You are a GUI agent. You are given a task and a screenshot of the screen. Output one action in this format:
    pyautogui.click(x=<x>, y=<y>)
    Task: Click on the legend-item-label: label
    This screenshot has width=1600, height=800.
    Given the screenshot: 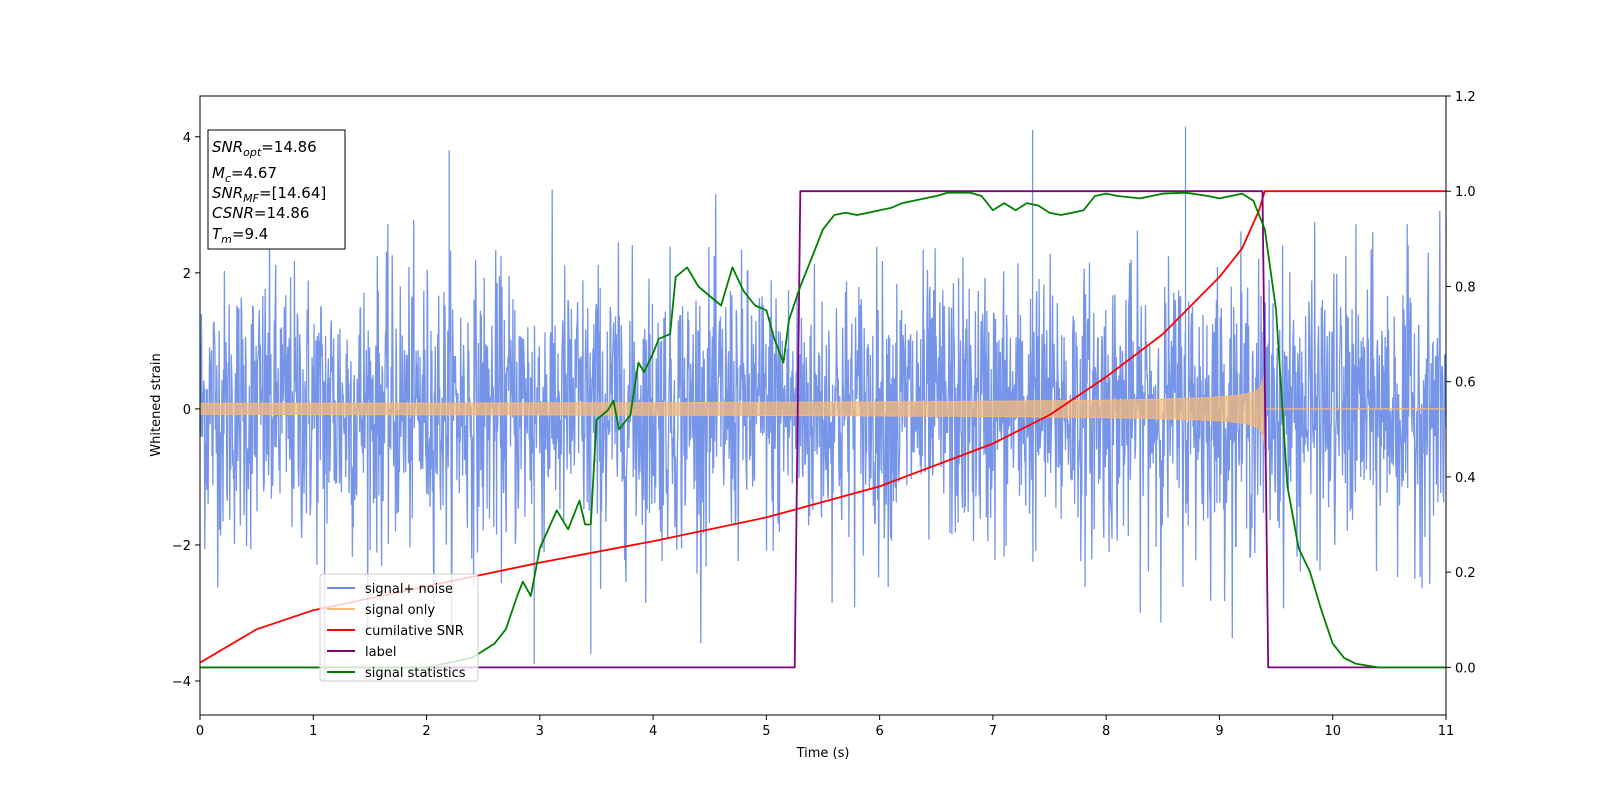 What is the action you would take?
    pyautogui.click(x=380, y=652)
    